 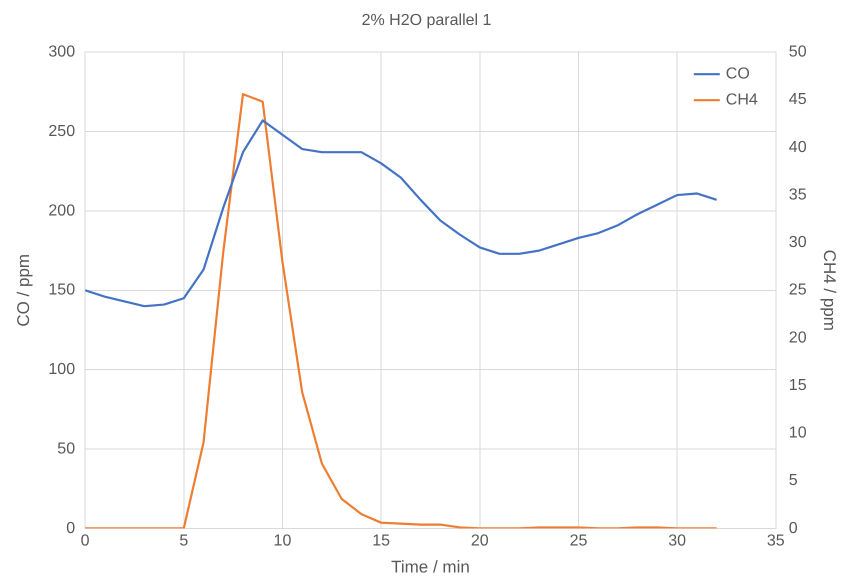 I want to click on y2-tick-label: 0, so click(x=793, y=528).